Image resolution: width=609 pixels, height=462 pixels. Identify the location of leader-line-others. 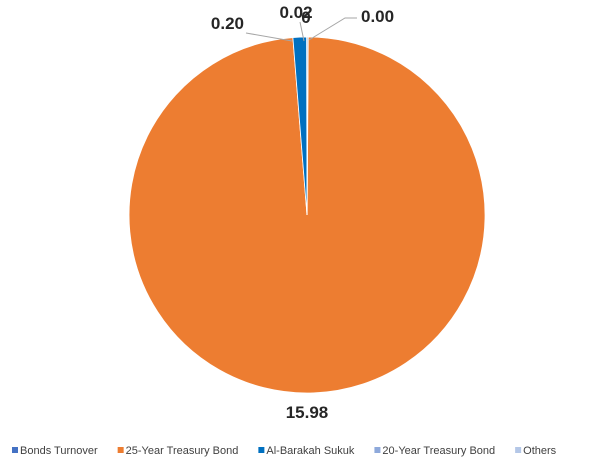
(332, 29).